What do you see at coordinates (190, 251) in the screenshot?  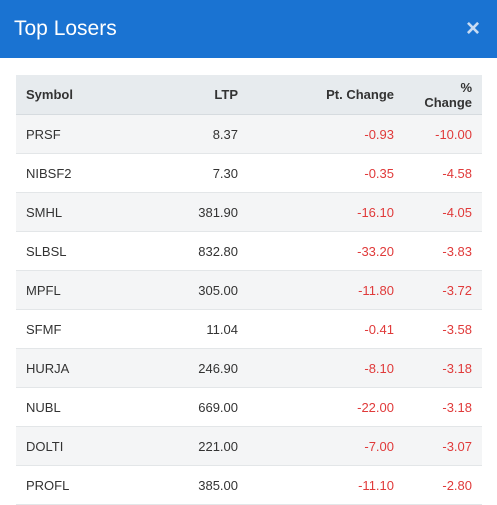 I see `ltp-cell: 832.80` at bounding box center [190, 251].